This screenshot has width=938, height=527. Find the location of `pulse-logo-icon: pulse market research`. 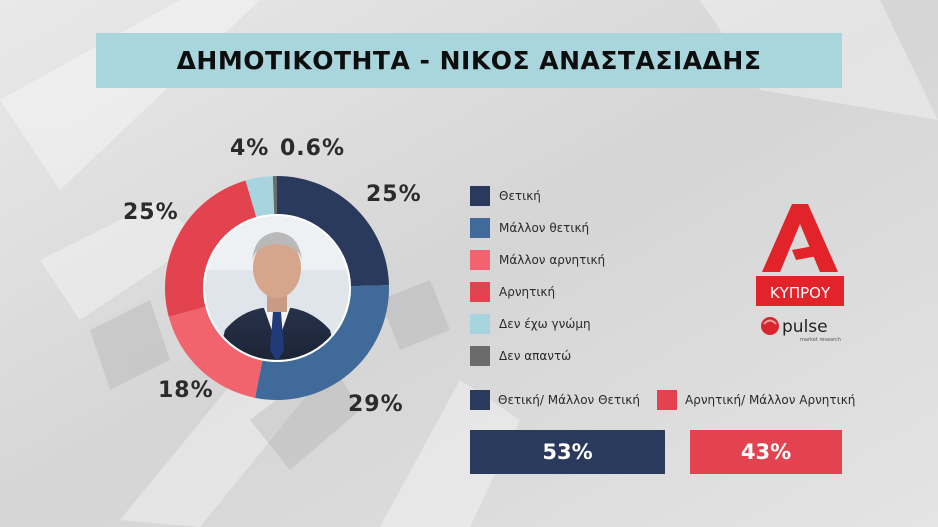

pulse-logo-icon: pulse market research is located at coordinates (801, 330).